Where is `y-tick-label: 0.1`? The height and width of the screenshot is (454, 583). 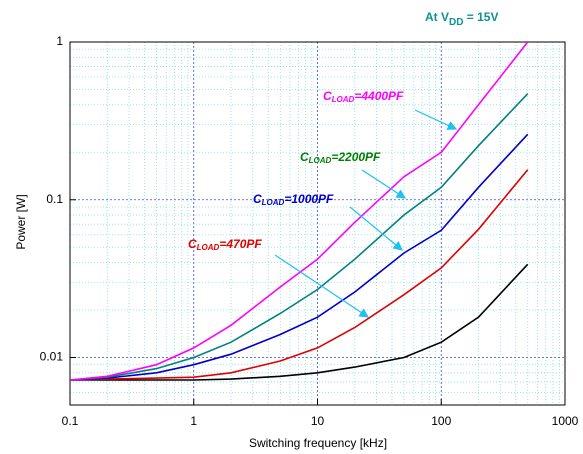 y-tick-label: 0.1 is located at coordinates (54, 199).